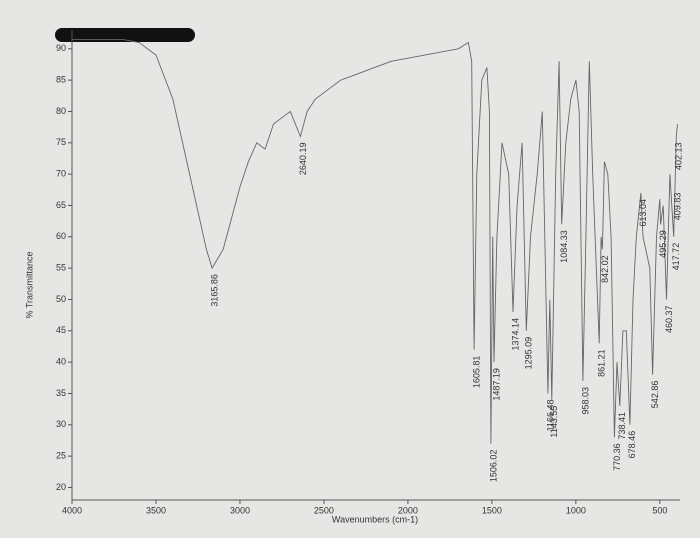 The height and width of the screenshot is (538, 700). What do you see at coordinates (61, 174) in the screenshot?
I see `y-tick-label: 70` at bounding box center [61, 174].